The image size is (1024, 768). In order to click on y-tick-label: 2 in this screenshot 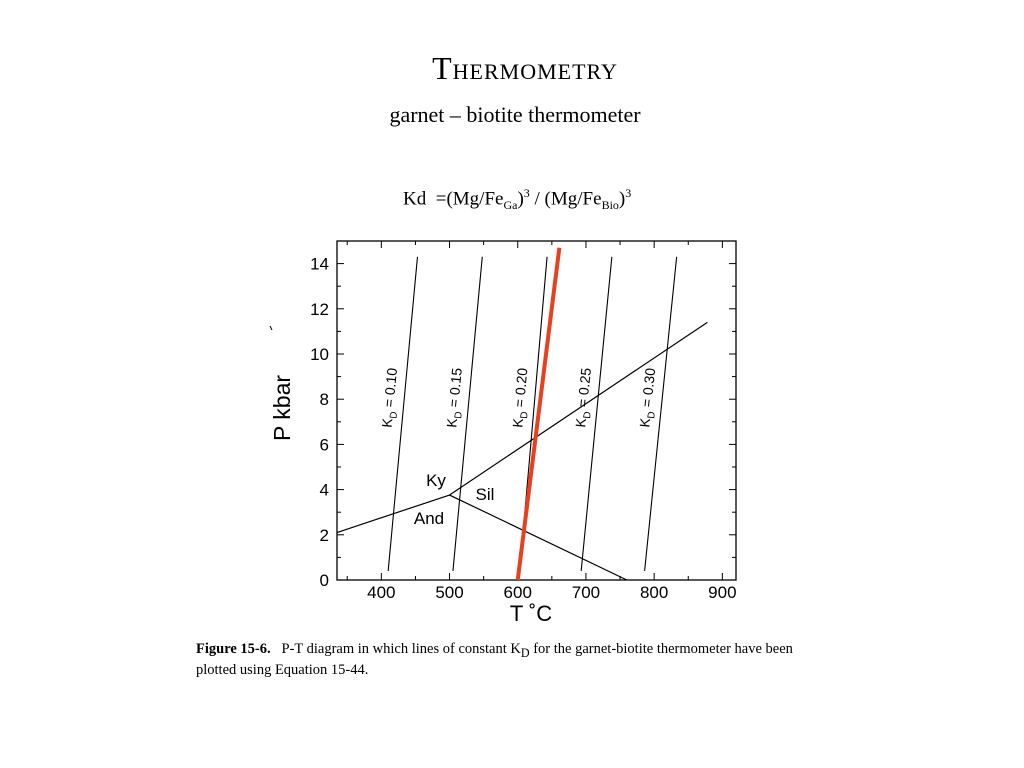, I will do `click(324, 535)`.